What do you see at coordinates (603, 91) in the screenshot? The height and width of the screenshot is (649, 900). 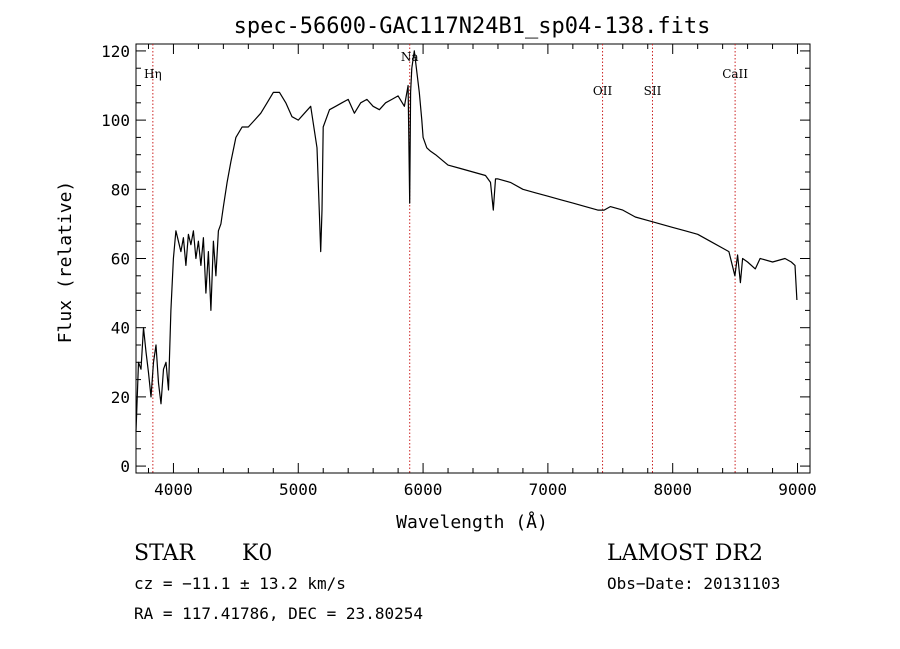 I see `spectral-line-label: OII` at bounding box center [603, 91].